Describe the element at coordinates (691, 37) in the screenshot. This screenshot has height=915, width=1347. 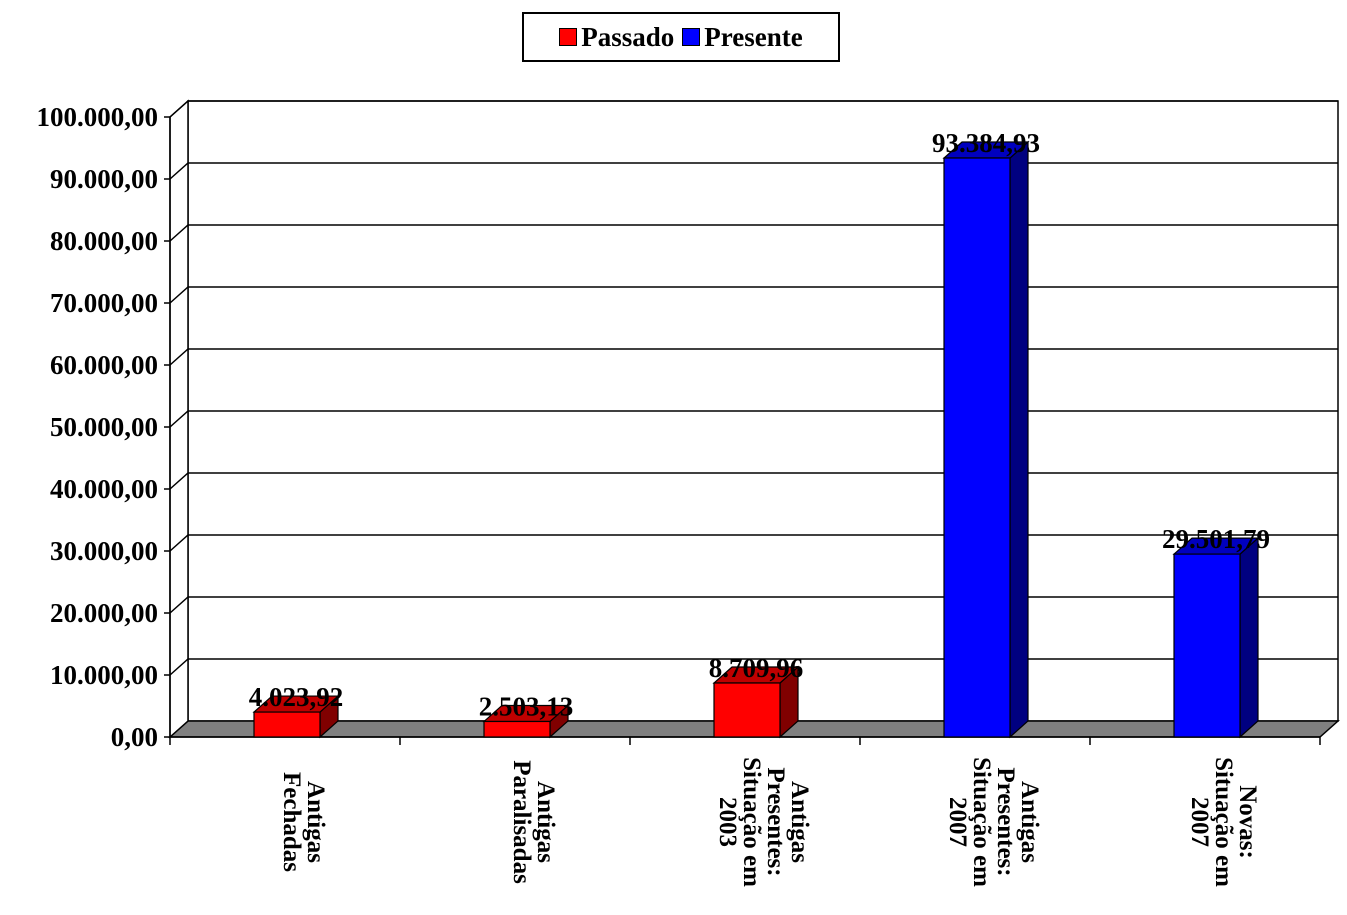
I see `legend-swatch-presente` at that location.